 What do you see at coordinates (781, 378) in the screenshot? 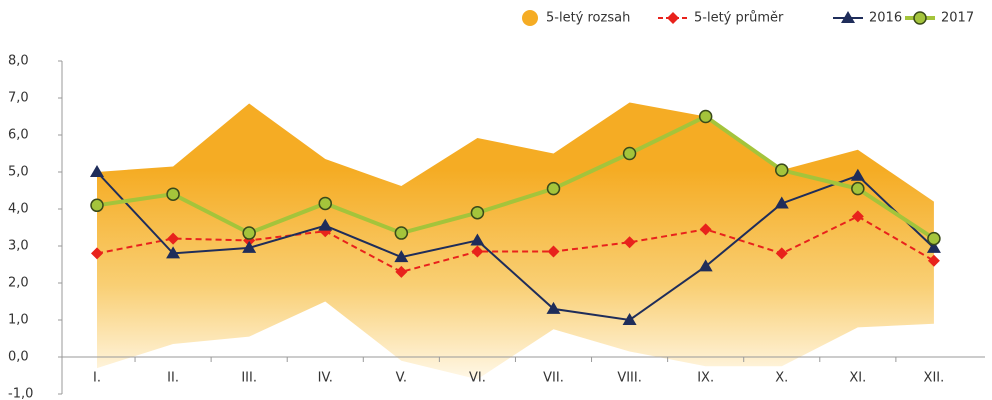
I see `x-tick-label: X.` at bounding box center [781, 378].